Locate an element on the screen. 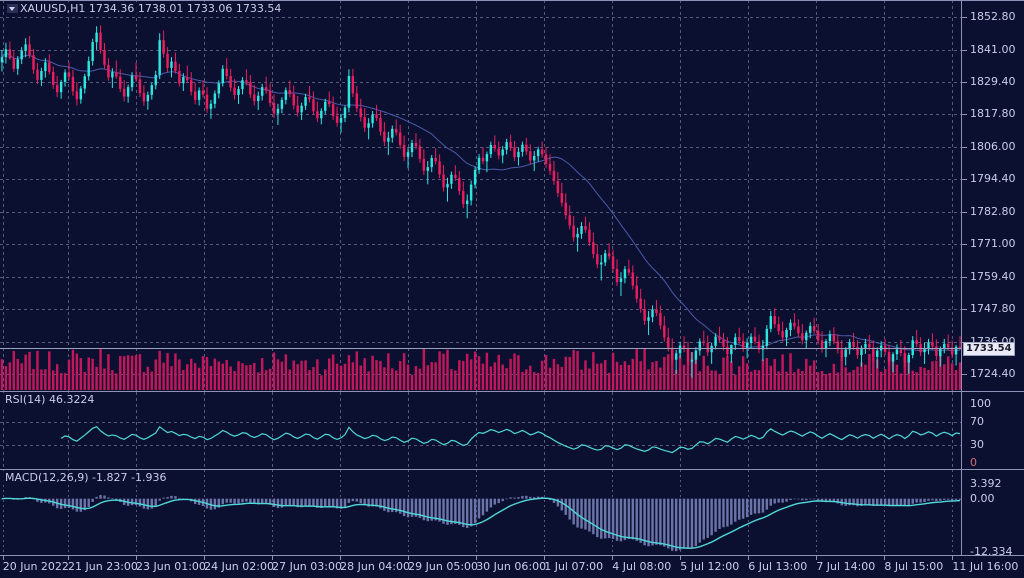 The image size is (1024, 578). rsi-axis-label: 100 is located at coordinates (980, 403).